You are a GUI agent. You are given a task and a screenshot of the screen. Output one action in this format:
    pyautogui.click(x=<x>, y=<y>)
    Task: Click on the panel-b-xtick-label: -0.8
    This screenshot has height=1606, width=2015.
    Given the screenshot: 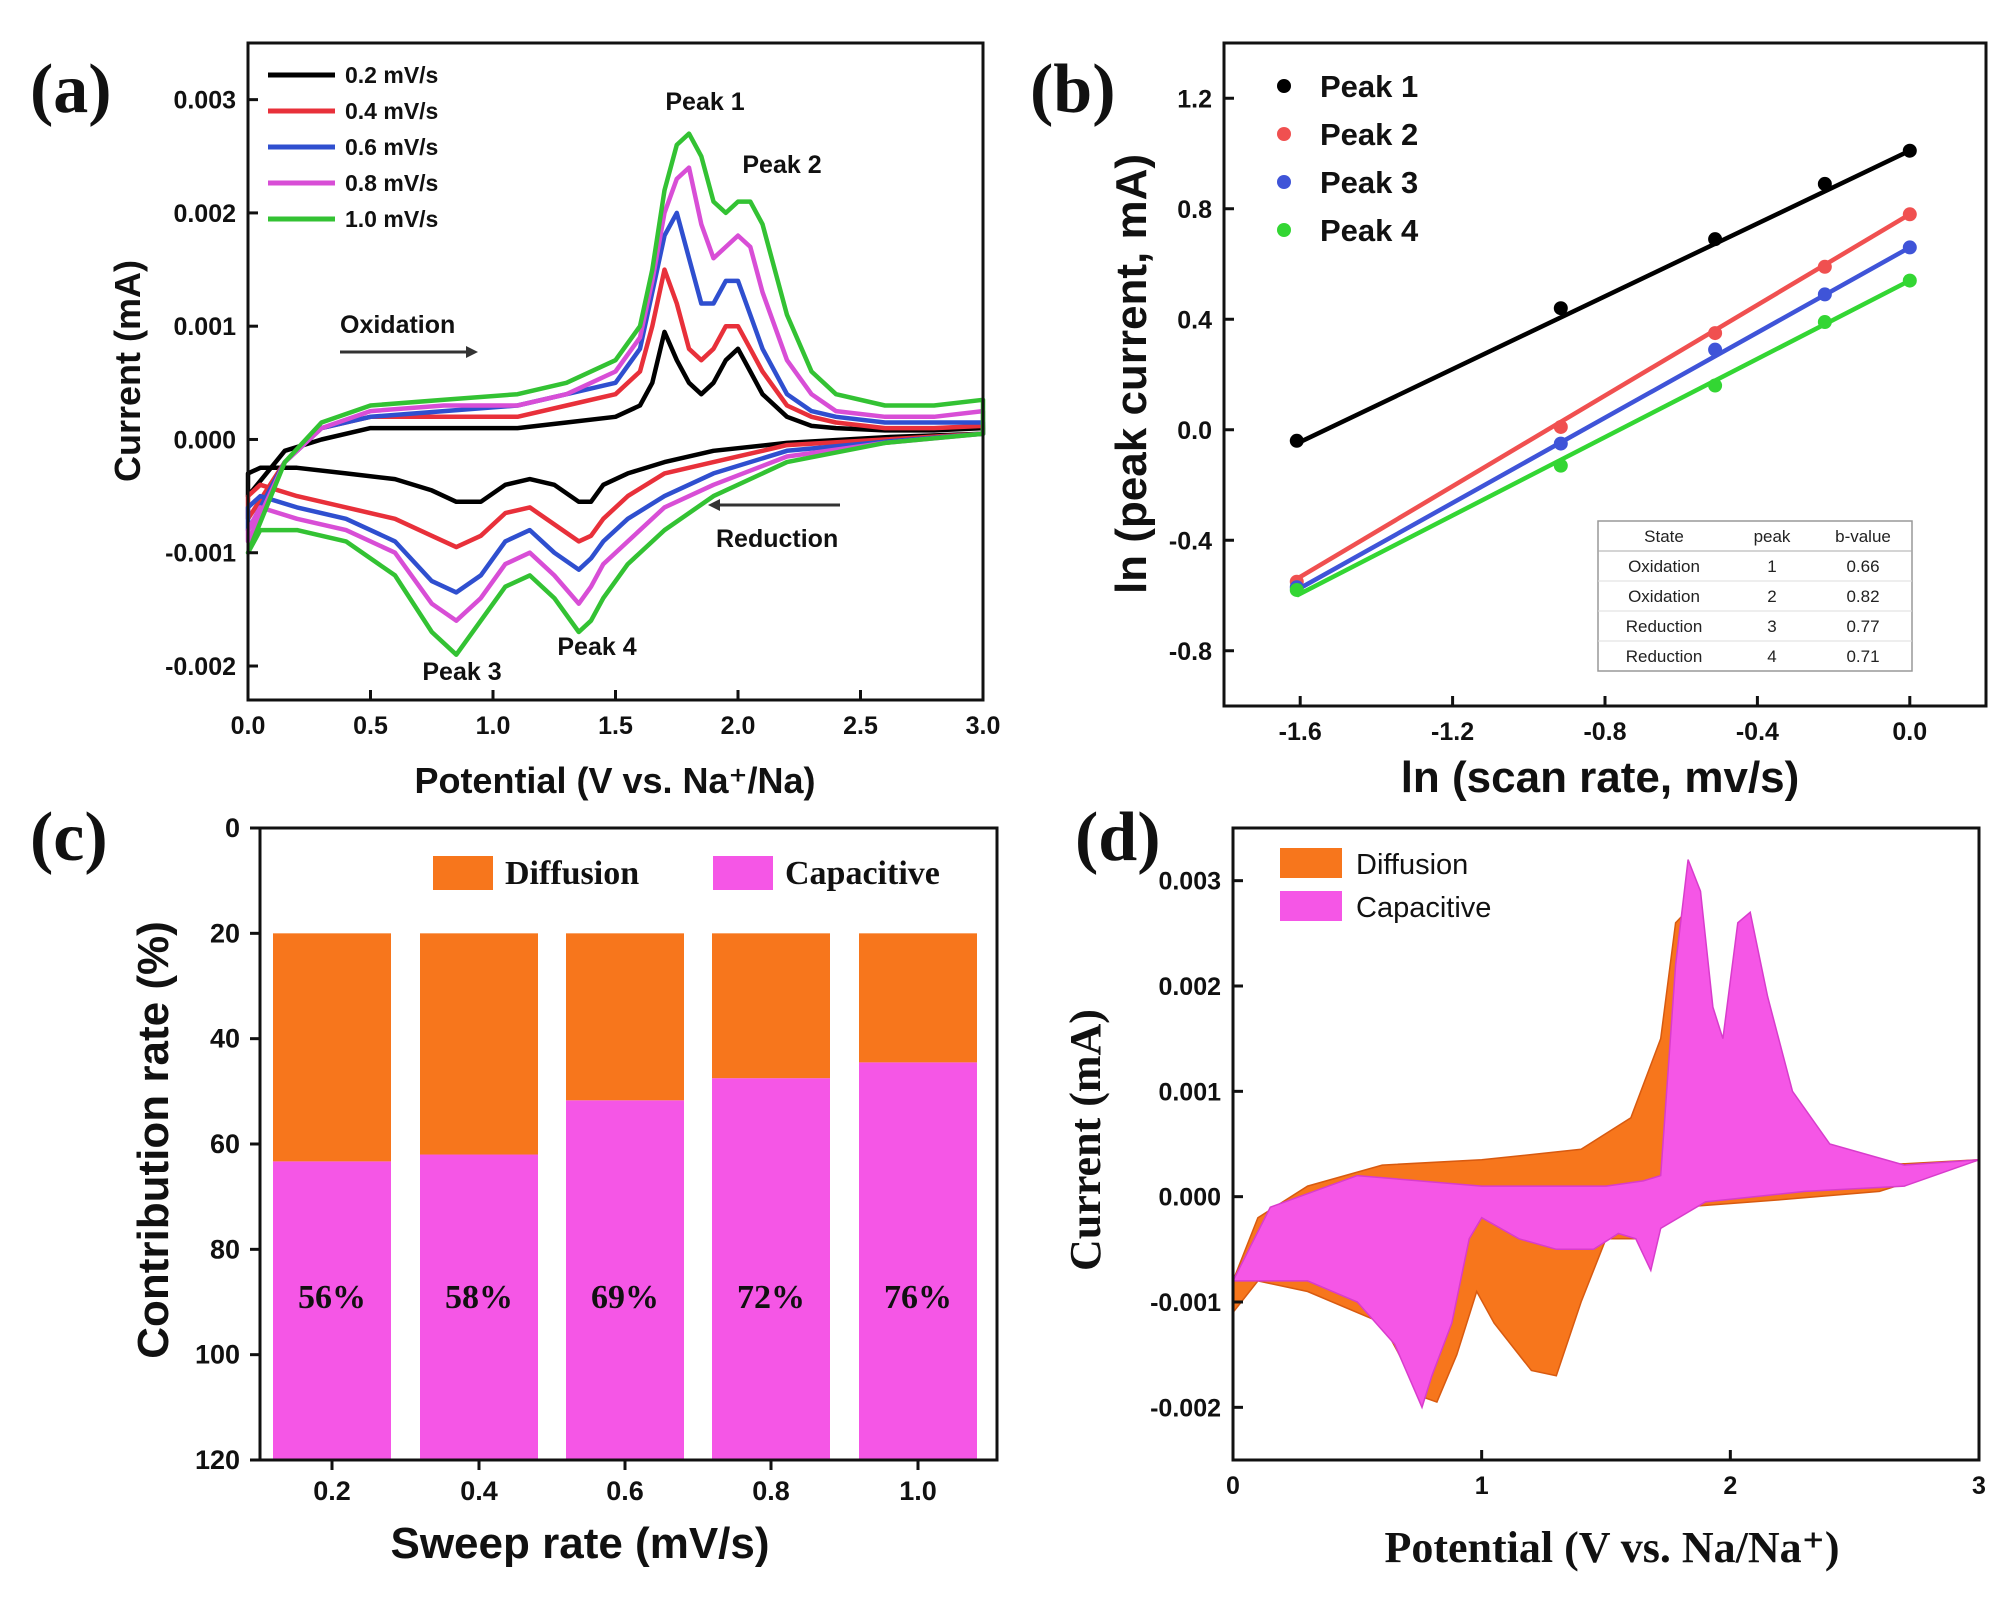 What is the action you would take?
    pyautogui.click(x=1604, y=732)
    